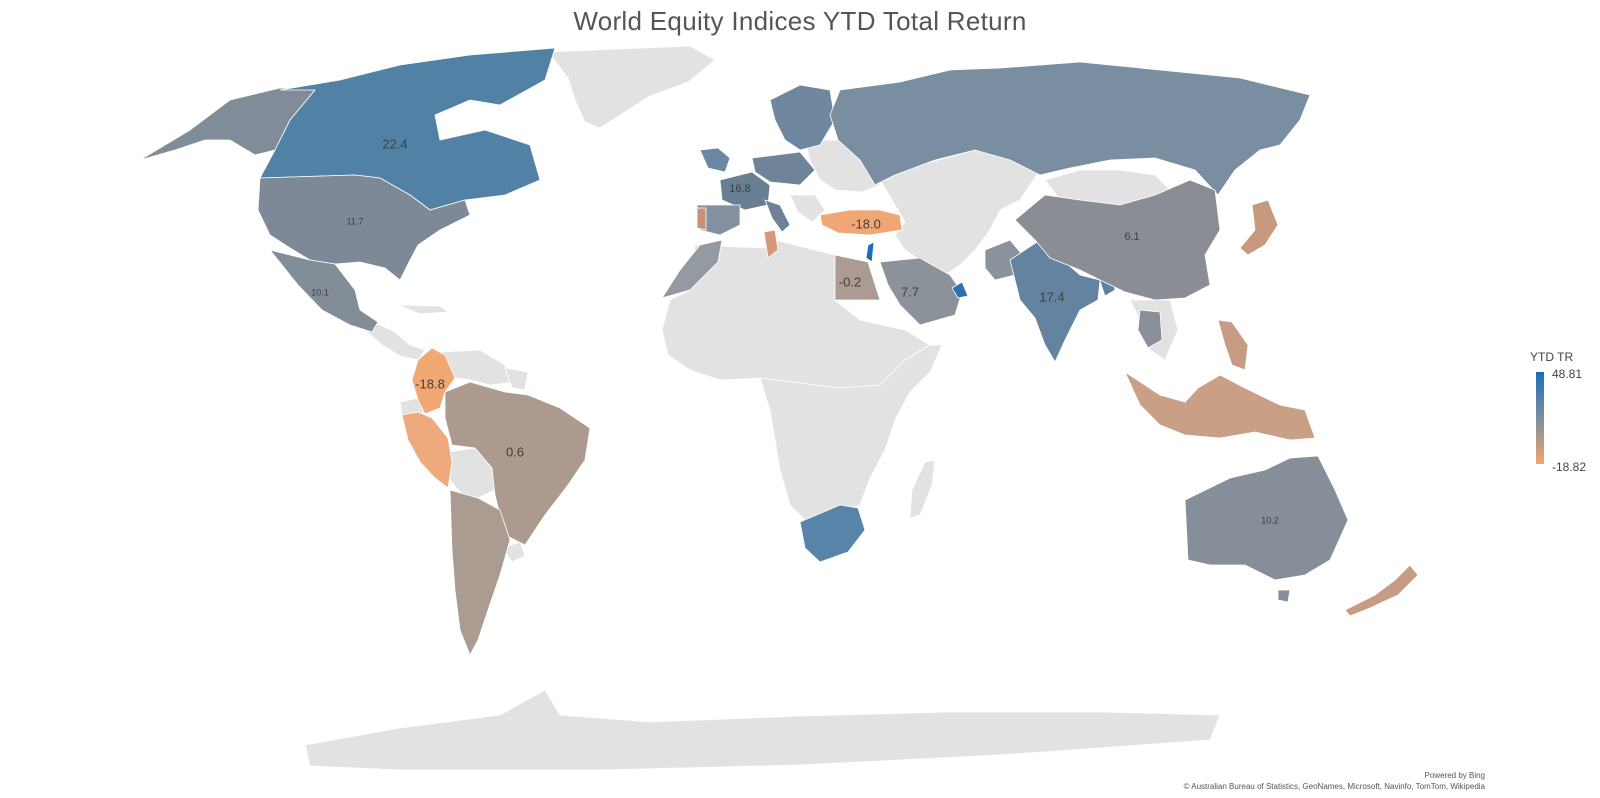  I want to click on small-label-uk: ., so click(709, 161).